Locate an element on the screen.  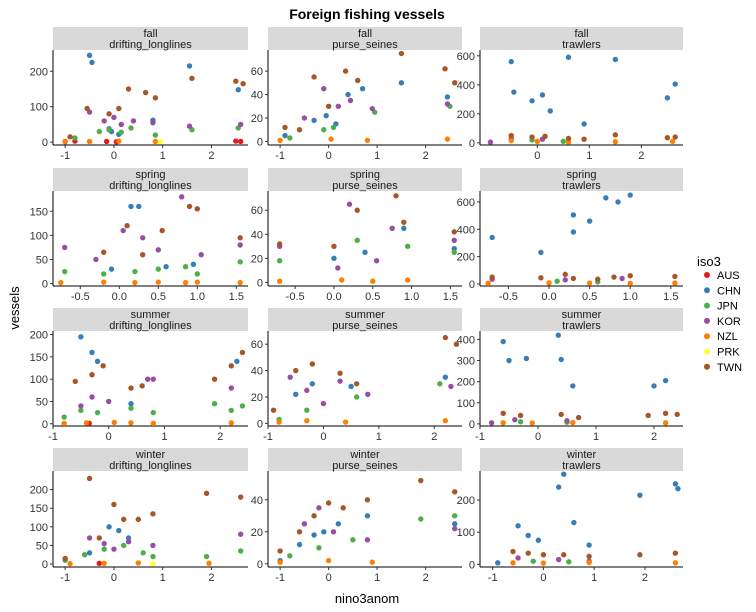
y-tick-label: 100 is located at coordinates (39, 528).